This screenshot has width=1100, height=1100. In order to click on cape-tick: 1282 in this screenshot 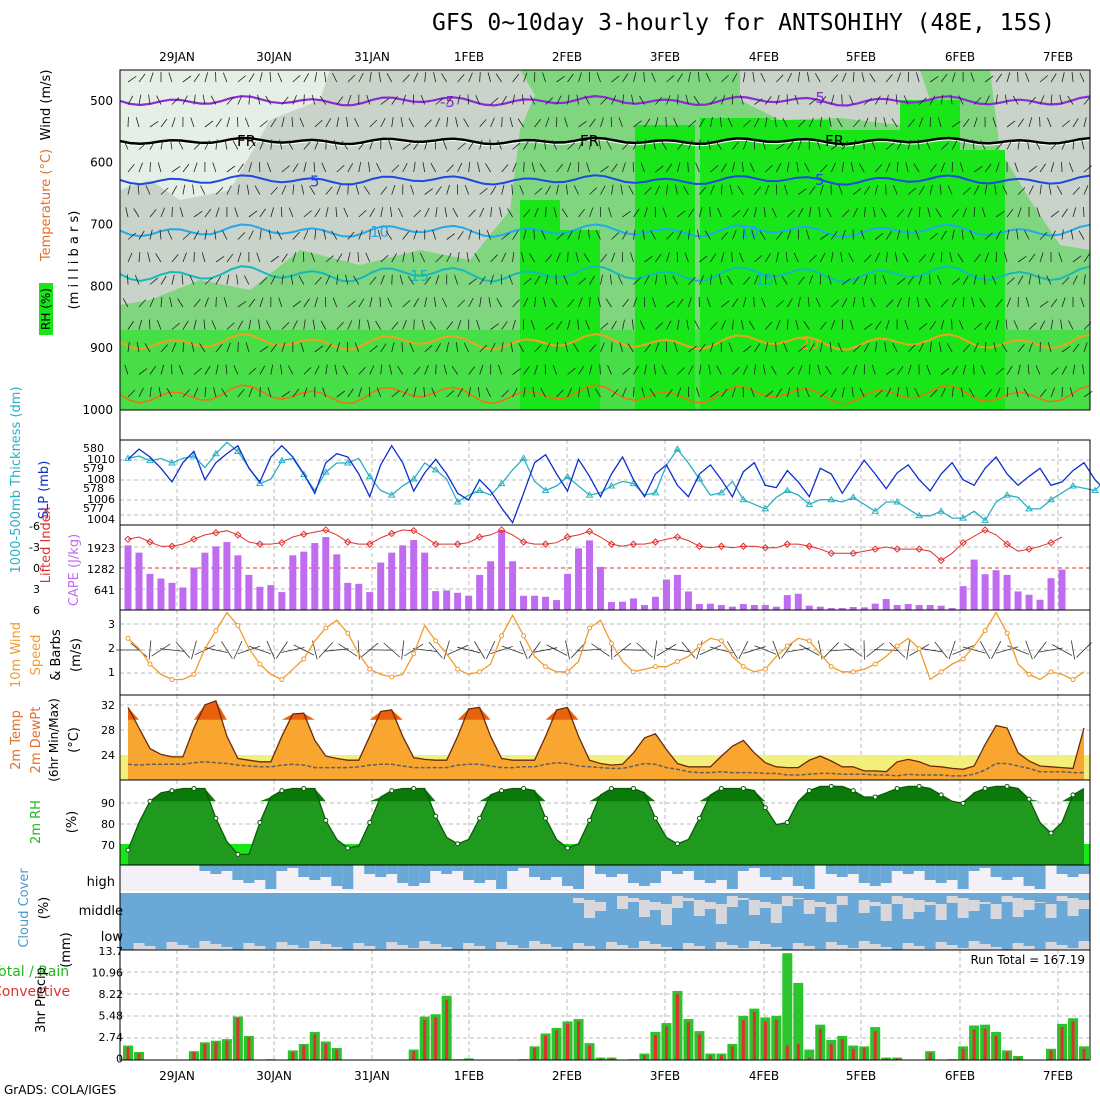, I will do `click(101, 569)`.